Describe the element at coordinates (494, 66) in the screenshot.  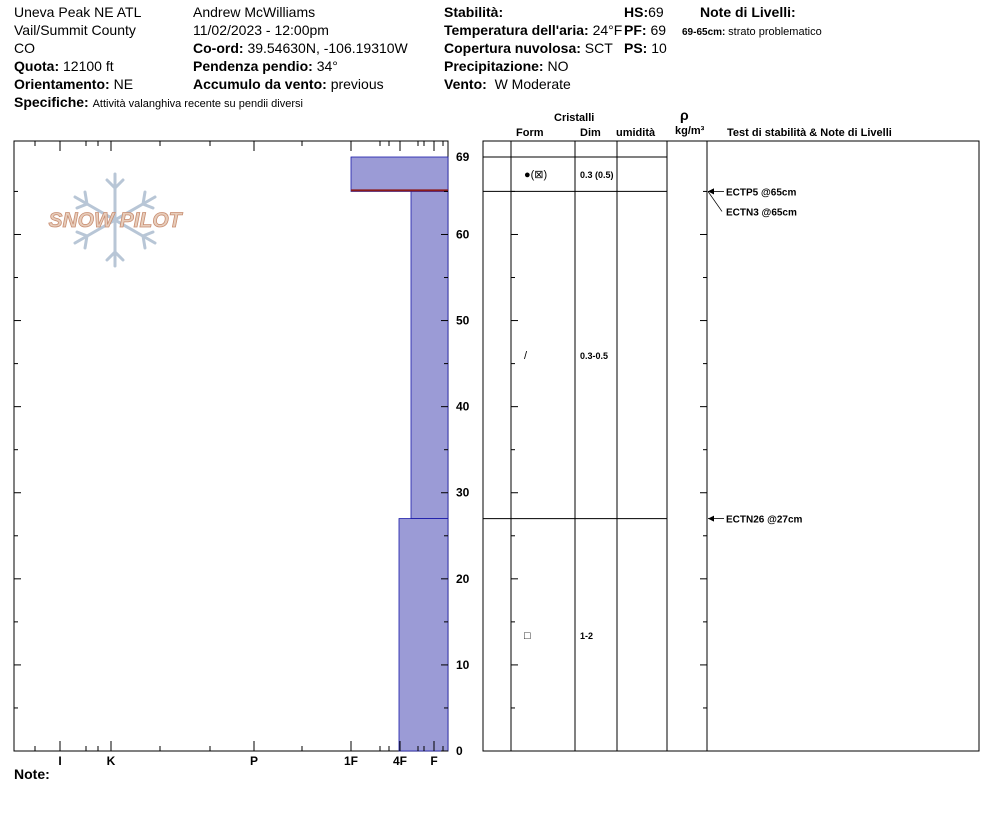
I see `precip-label: Precipitazione:` at that location.